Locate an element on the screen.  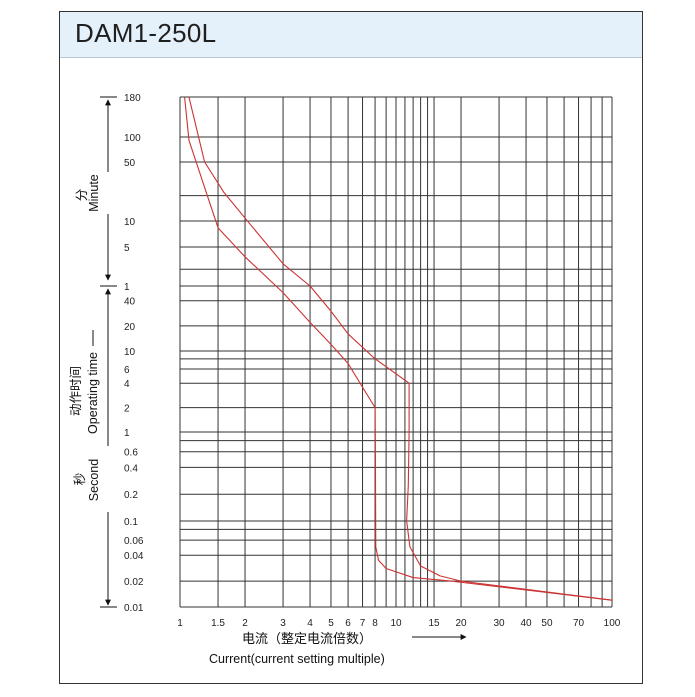
operating-label-en: Operating time is located at coordinates (93, 393).